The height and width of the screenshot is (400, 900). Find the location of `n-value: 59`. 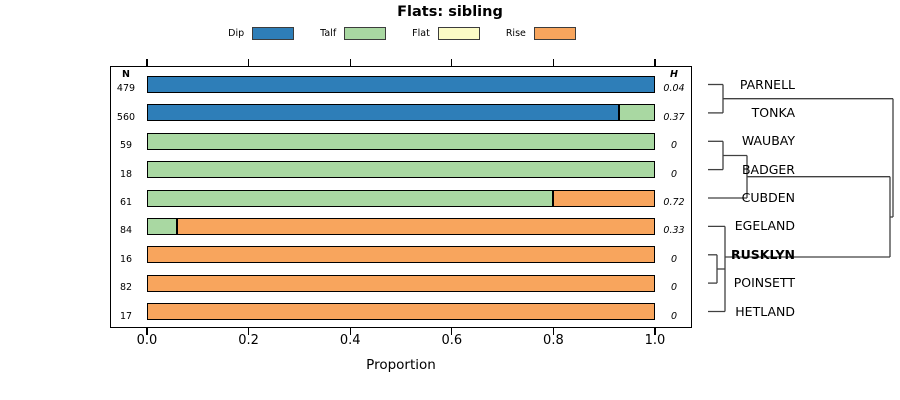

n-value: 59 is located at coordinates (126, 146).